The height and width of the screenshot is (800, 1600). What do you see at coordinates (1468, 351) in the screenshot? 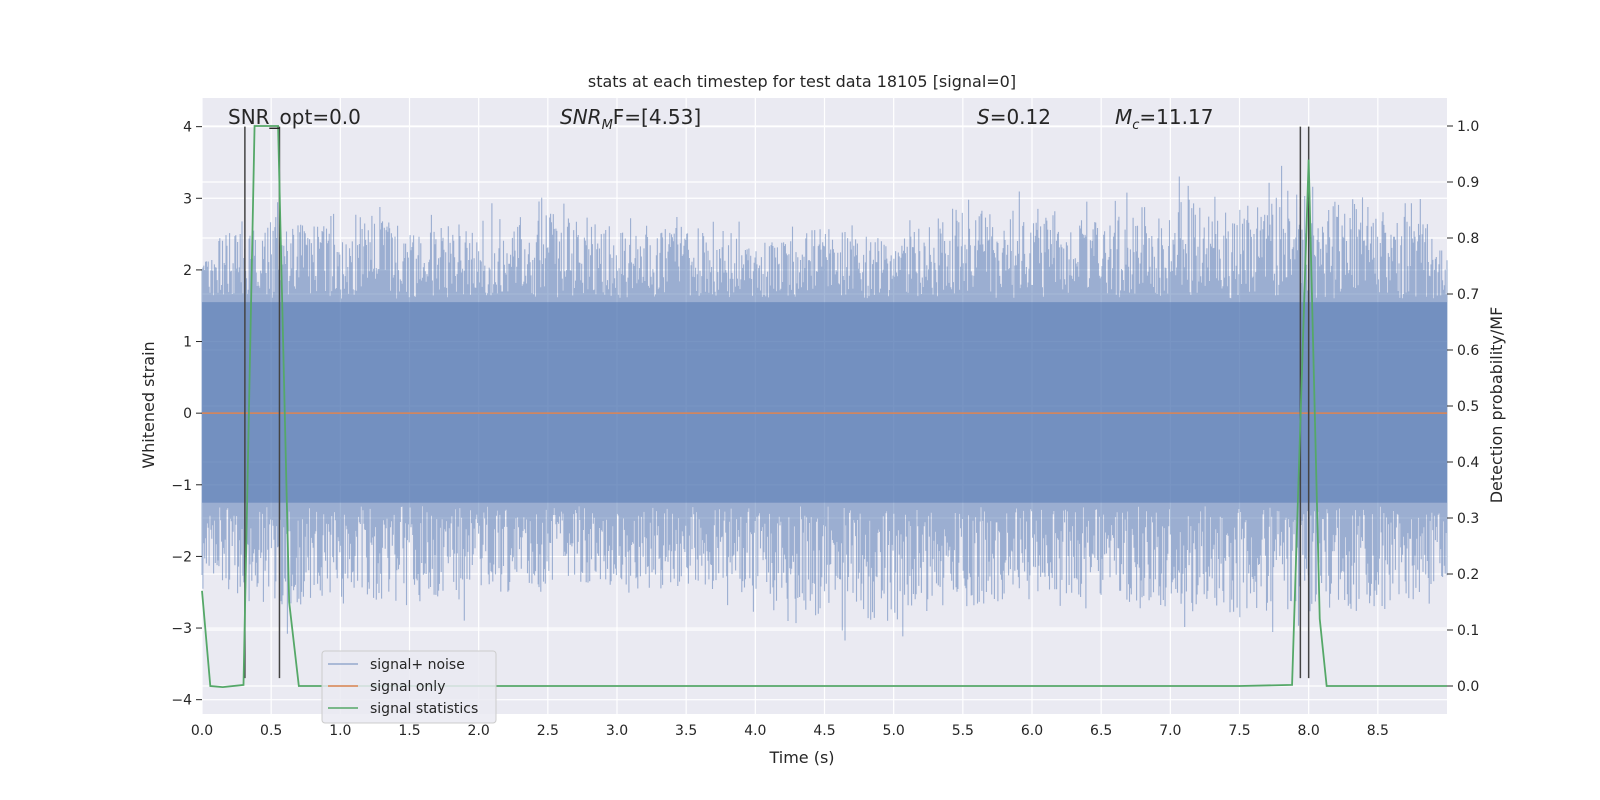
I see `y2-tick-label: 0.6` at bounding box center [1468, 351].